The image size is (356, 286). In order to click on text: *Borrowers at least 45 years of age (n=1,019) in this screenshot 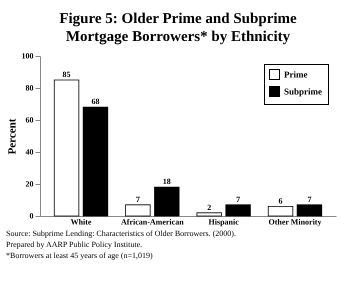, I will do `click(80, 255)`.